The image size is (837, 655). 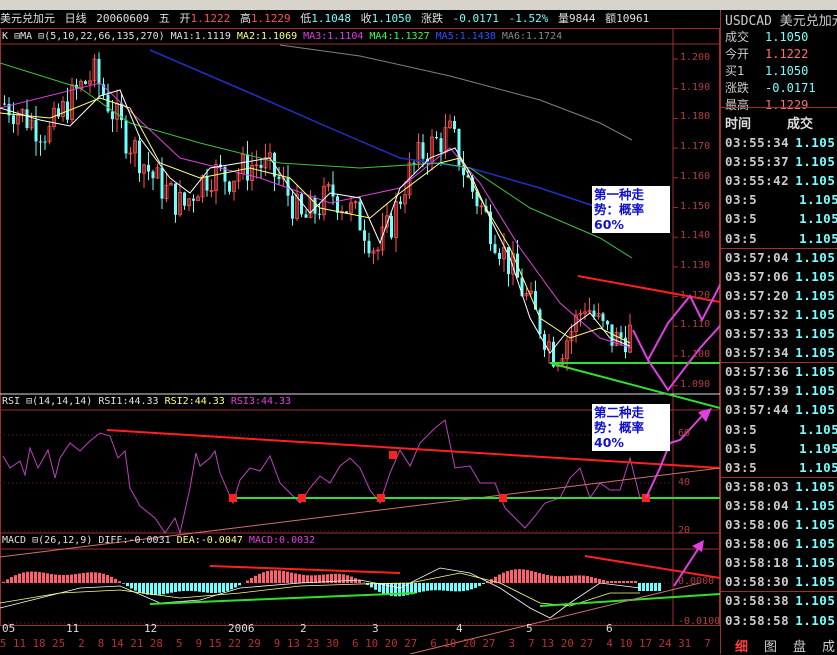 What do you see at coordinates (684, 433) in the screenshot?
I see `rsi-axis-60: 60` at bounding box center [684, 433].